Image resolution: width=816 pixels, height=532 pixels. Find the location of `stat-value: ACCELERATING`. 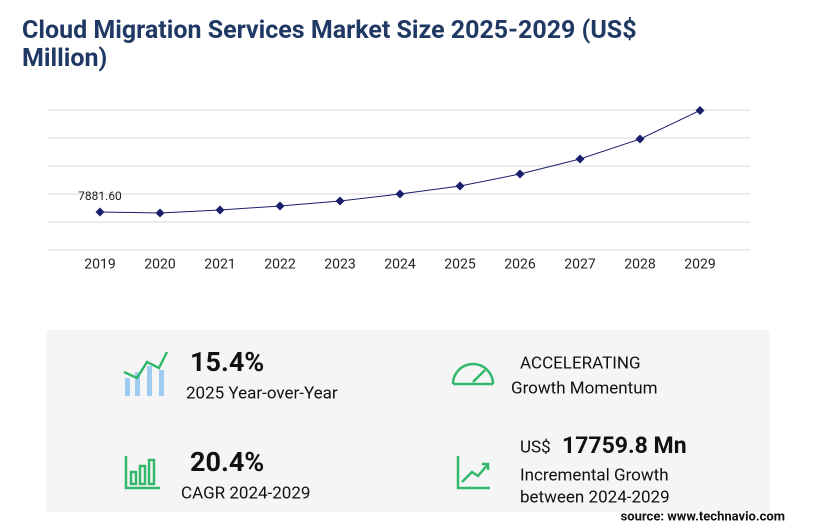

stat-value: ACCELERATING is located at coordinates (580, 363).